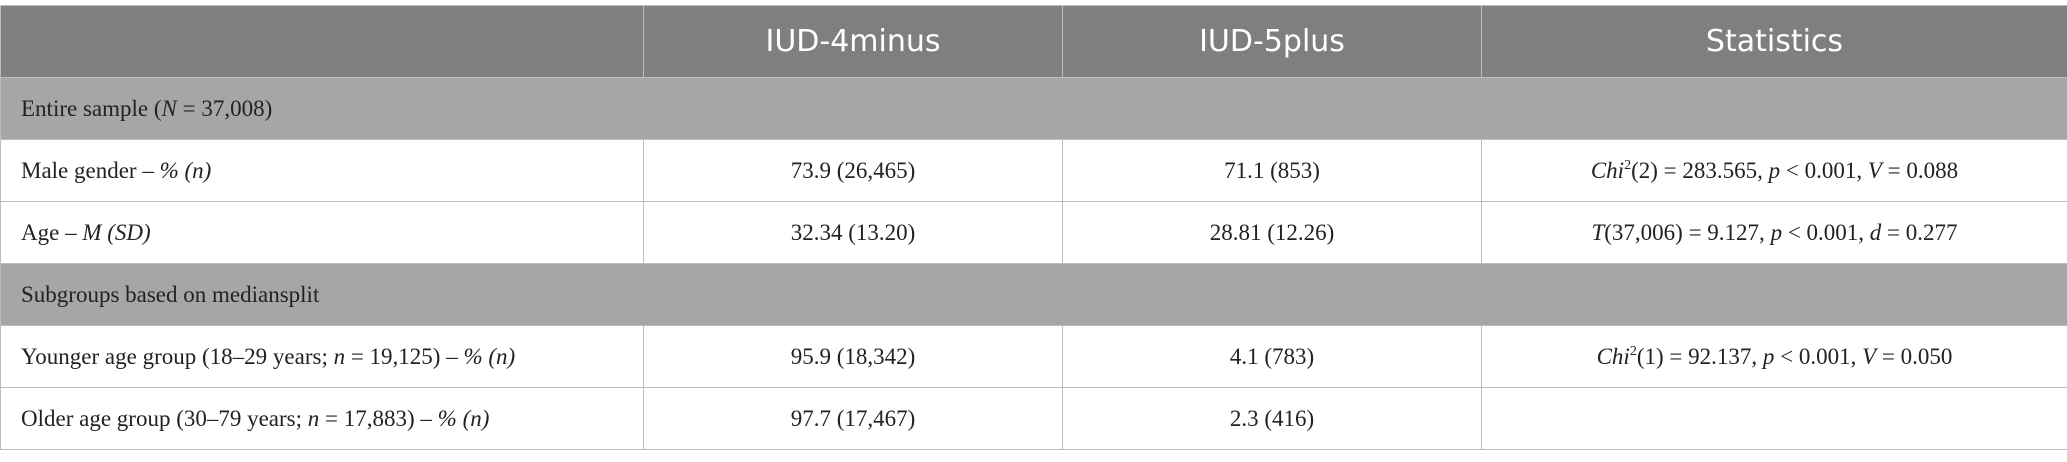 The width and height of the screenshot is (2067, 462). What do you see at coordinates (853, 42) in the screenshot?
I see `header-cell: IUD-4minus` at bounding box center [853, 42].